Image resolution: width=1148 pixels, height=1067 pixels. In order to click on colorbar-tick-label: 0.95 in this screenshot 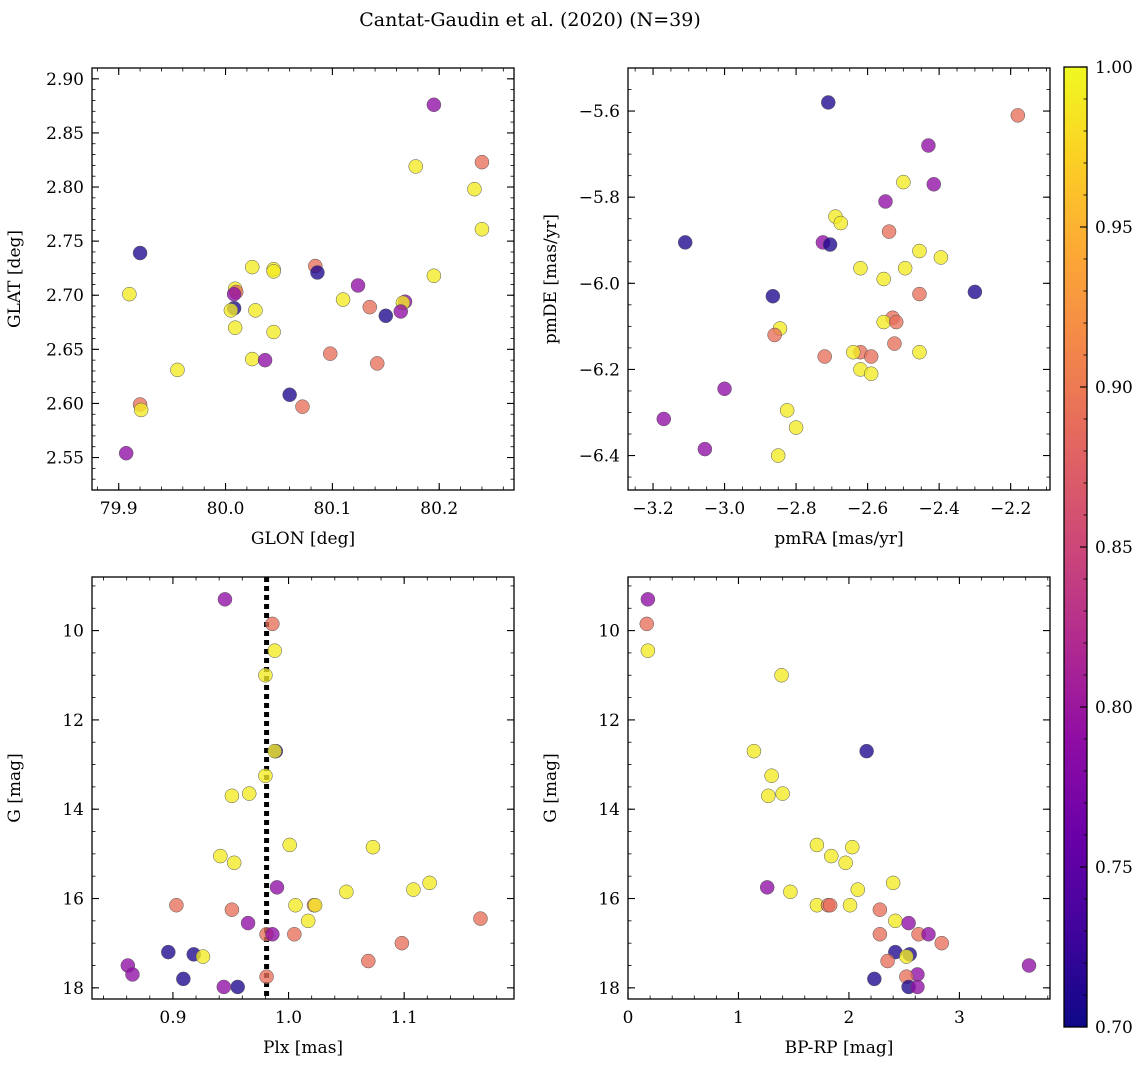, I will do `click(1114, 228)`.